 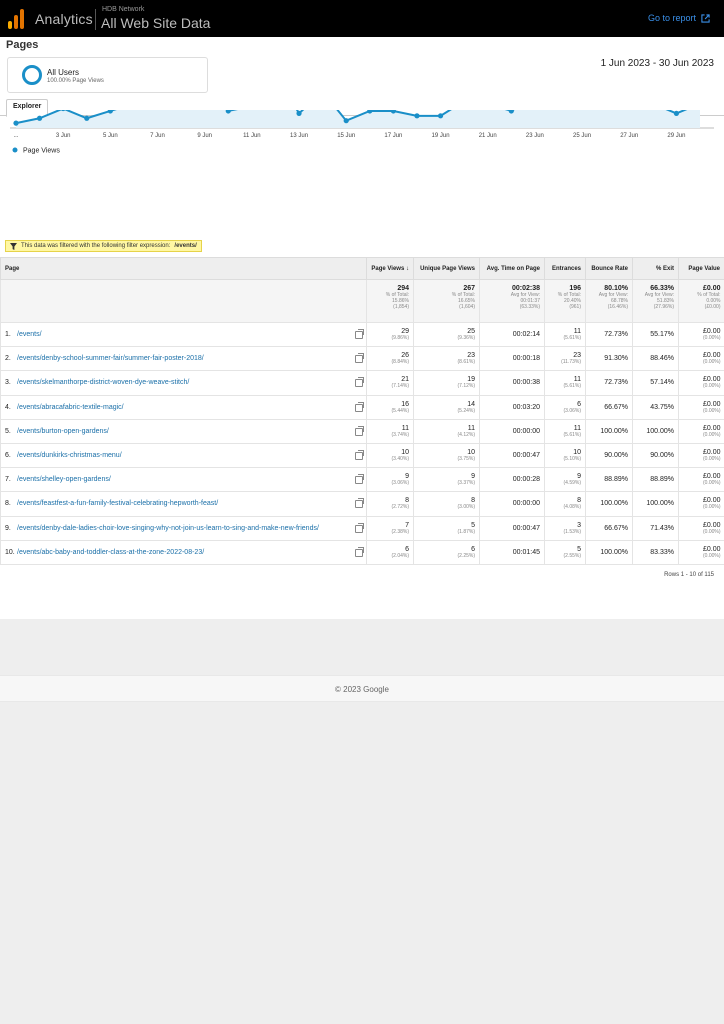 I want to click on totals-page-cell, so click(x=183, y=301).